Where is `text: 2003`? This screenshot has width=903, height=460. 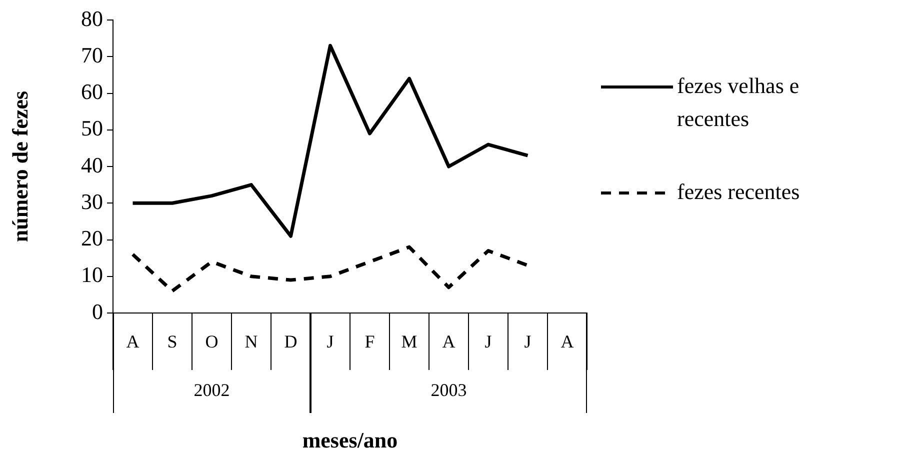
text: 2003 is located at coordinates (448, 390).